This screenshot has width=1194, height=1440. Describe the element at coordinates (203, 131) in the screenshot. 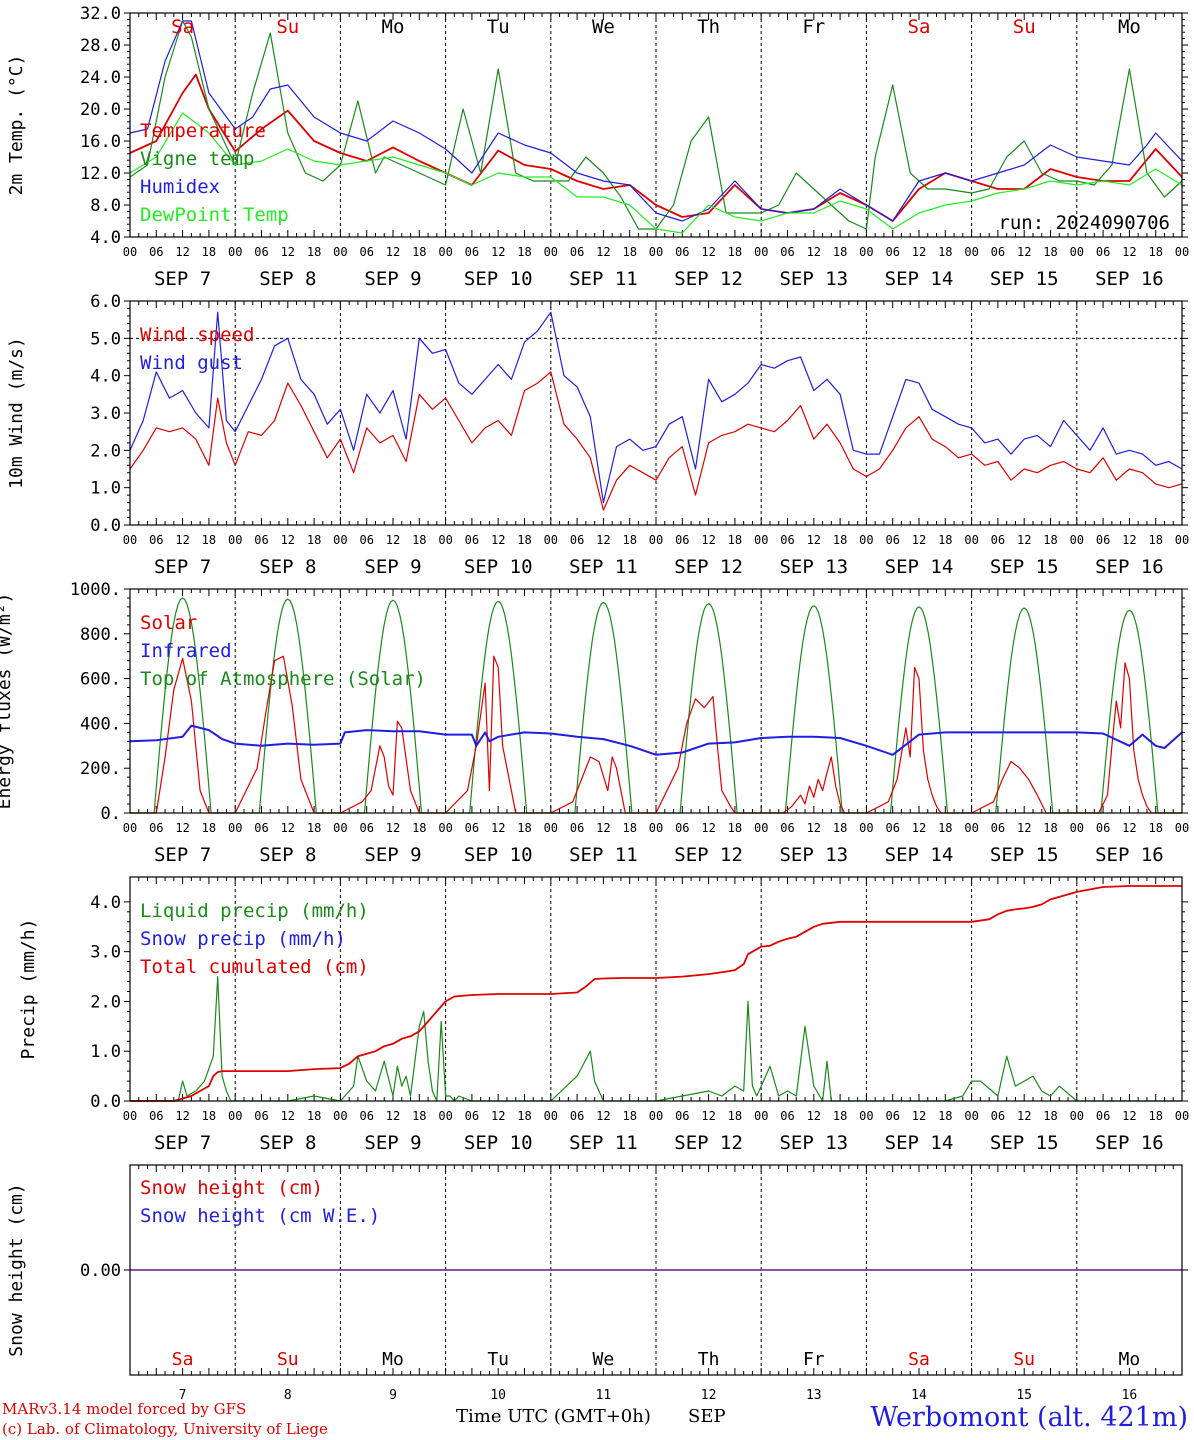

I see `legend-entry: Temperature` at that location.